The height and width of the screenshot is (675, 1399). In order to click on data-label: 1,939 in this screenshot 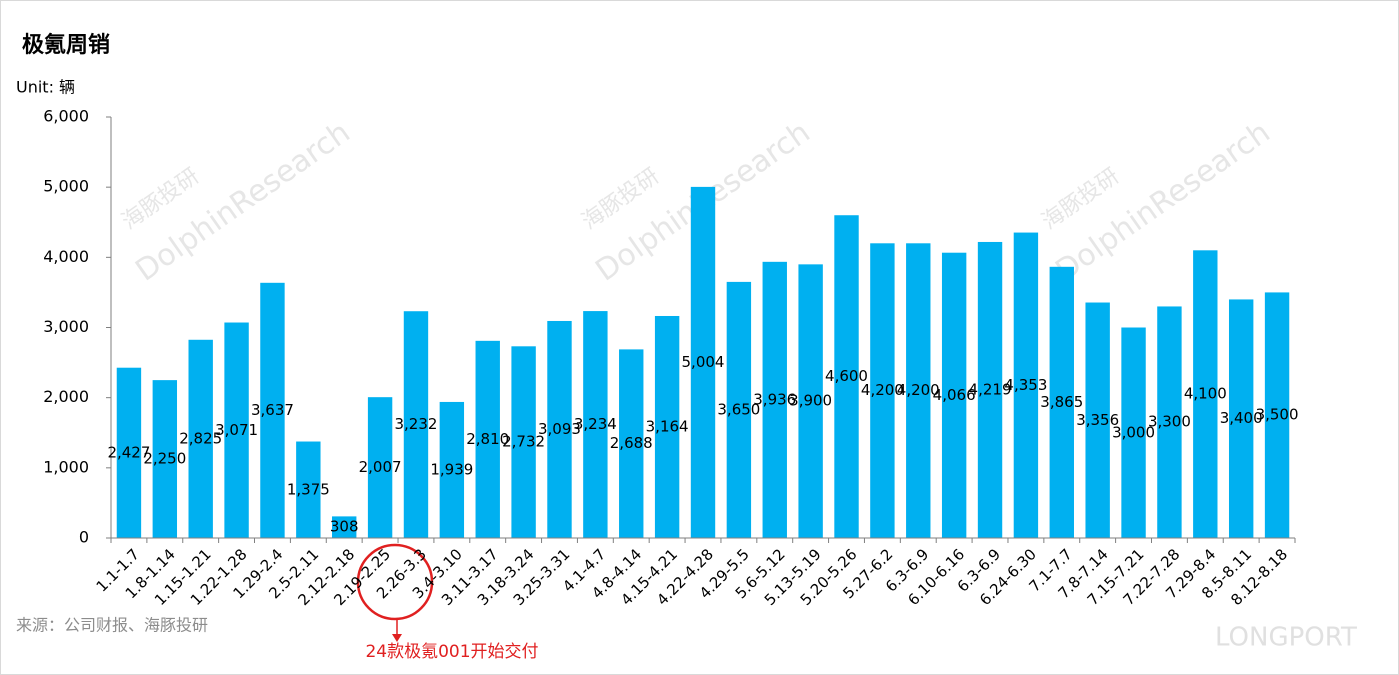, I will do `click(451, 469)`.